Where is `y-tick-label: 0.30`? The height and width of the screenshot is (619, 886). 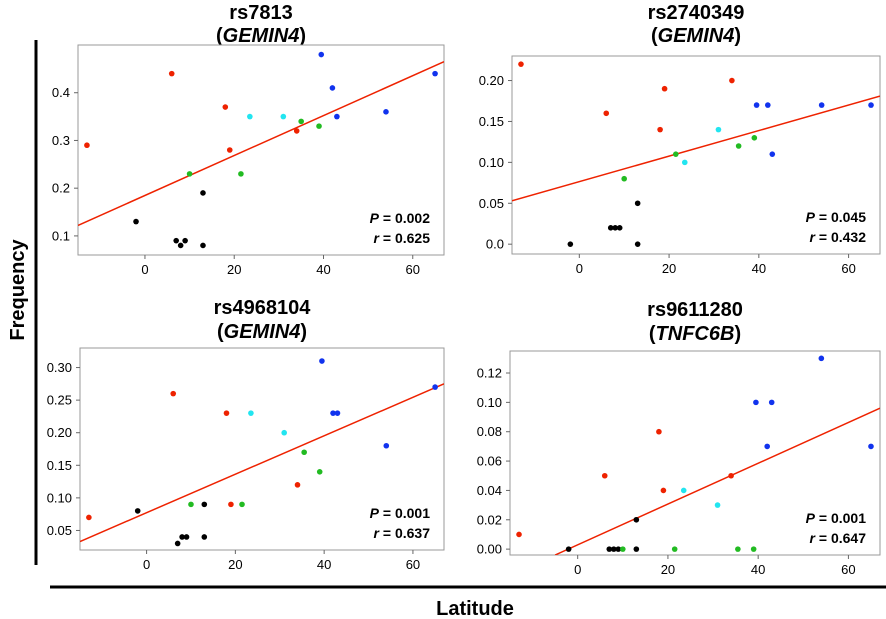
y-tick-label: 0.30 is located at coordinates (59, 367).